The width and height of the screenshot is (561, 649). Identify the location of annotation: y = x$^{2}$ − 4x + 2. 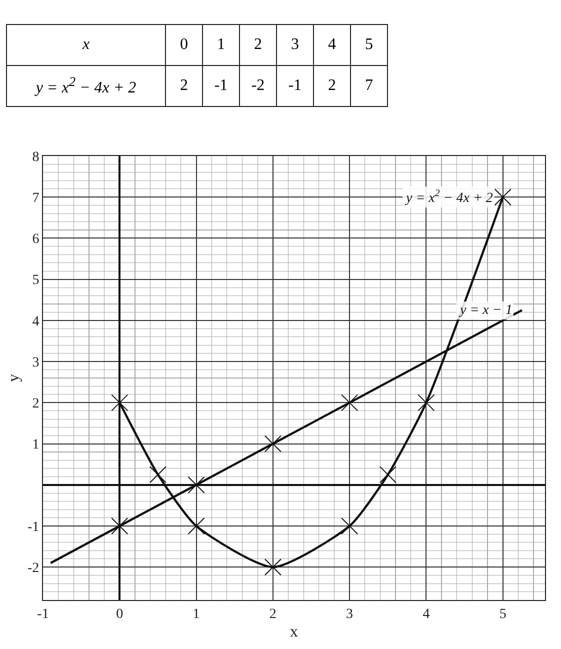
(448, 197).